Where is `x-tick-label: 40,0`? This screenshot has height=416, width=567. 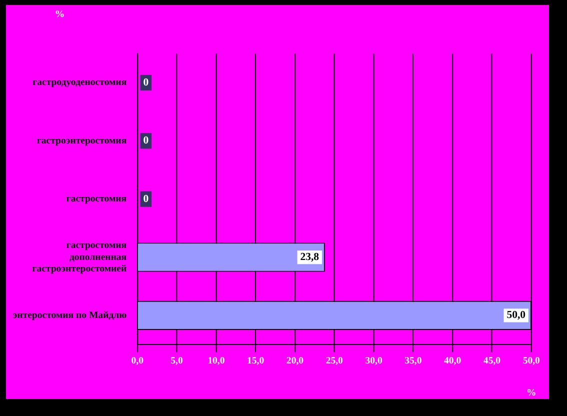 x-tick-label: 40,0 is located at coordinates (453, 361).